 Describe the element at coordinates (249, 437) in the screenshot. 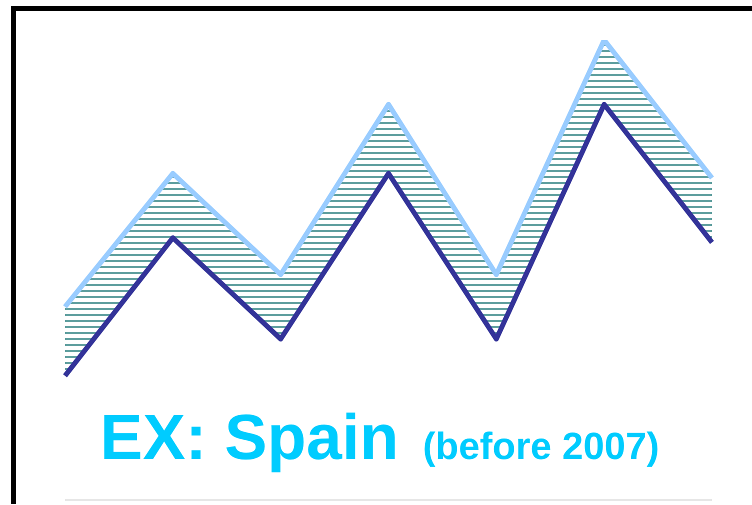

I see `annotation: EX: Spain` at that location.